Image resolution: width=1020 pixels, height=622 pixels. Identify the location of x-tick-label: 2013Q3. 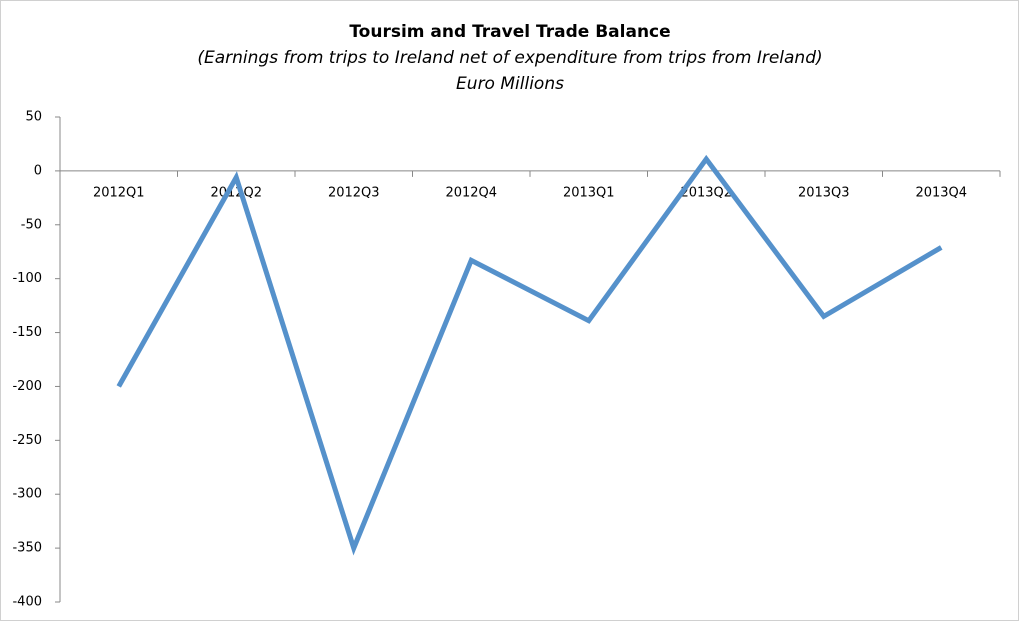
(824, 192).